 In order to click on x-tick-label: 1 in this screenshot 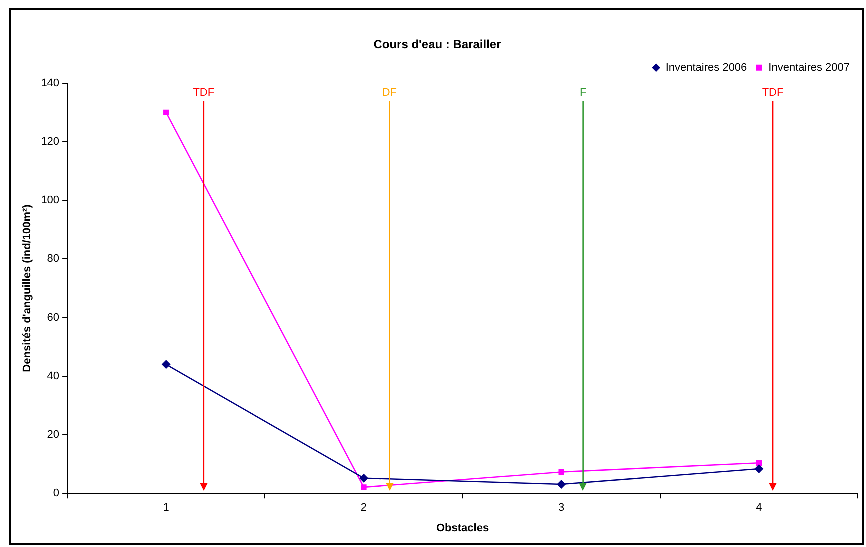, I will do `click(166, 508)`.